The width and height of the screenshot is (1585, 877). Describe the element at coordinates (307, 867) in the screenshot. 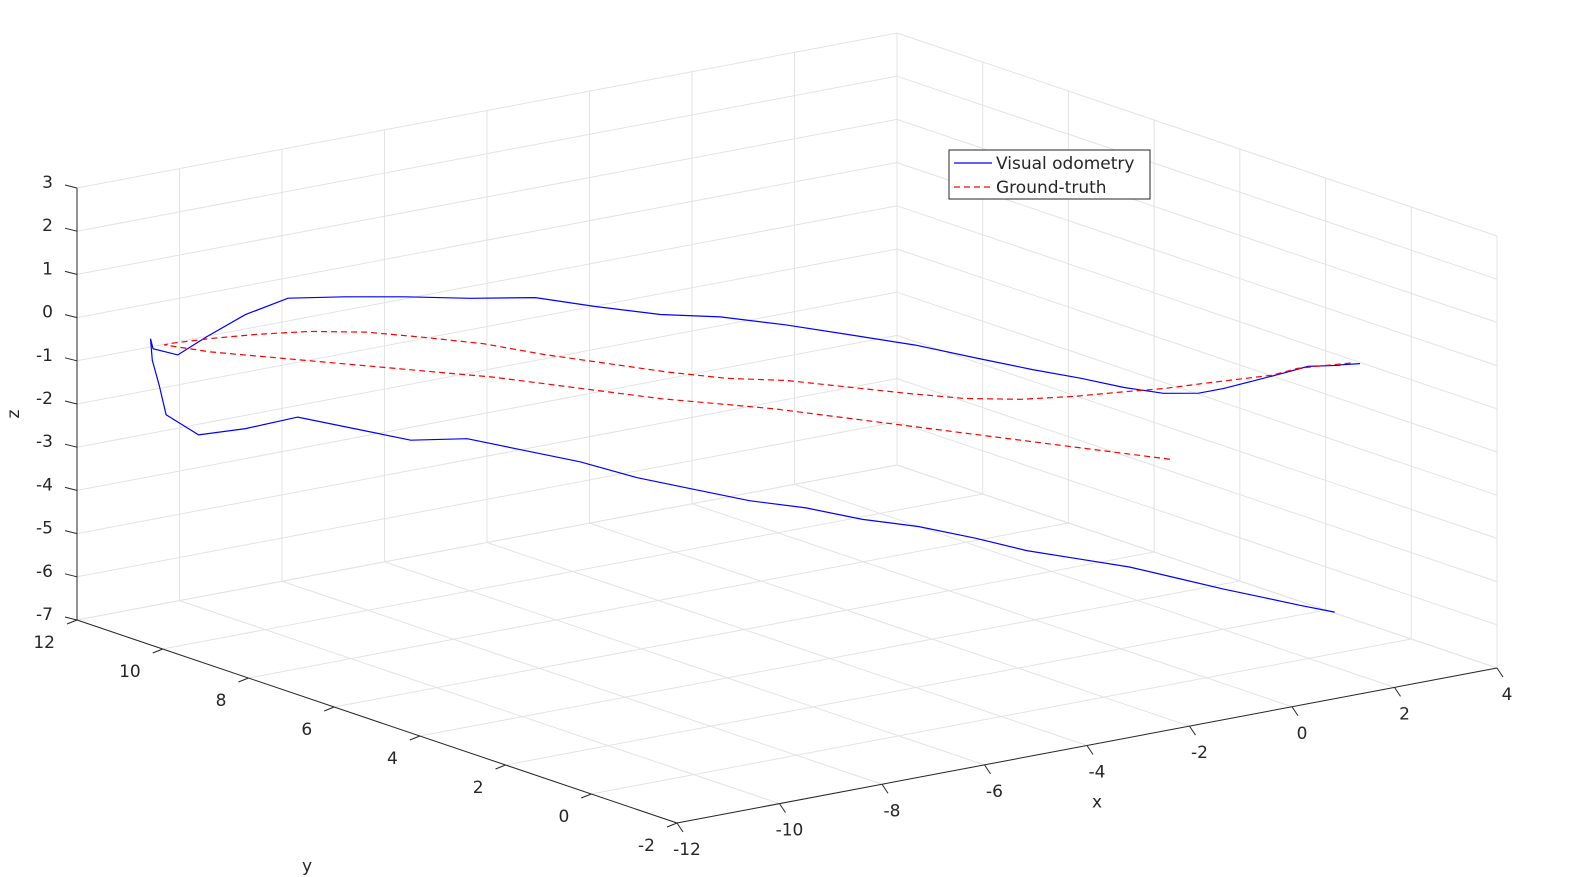

I see `y-axis-label: y` at that location.